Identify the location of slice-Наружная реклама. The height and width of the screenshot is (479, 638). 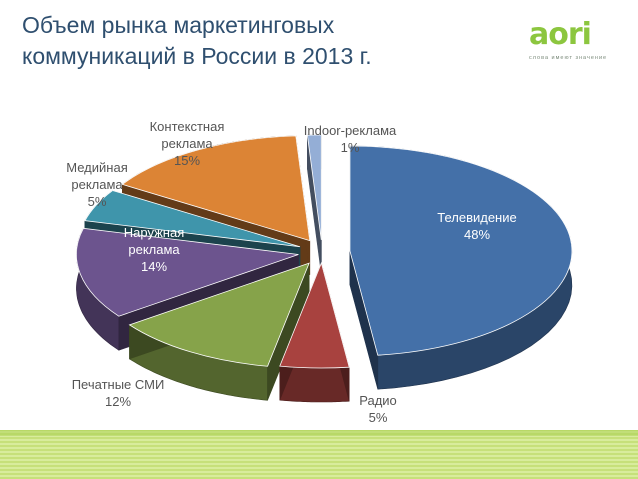
(187, 272).